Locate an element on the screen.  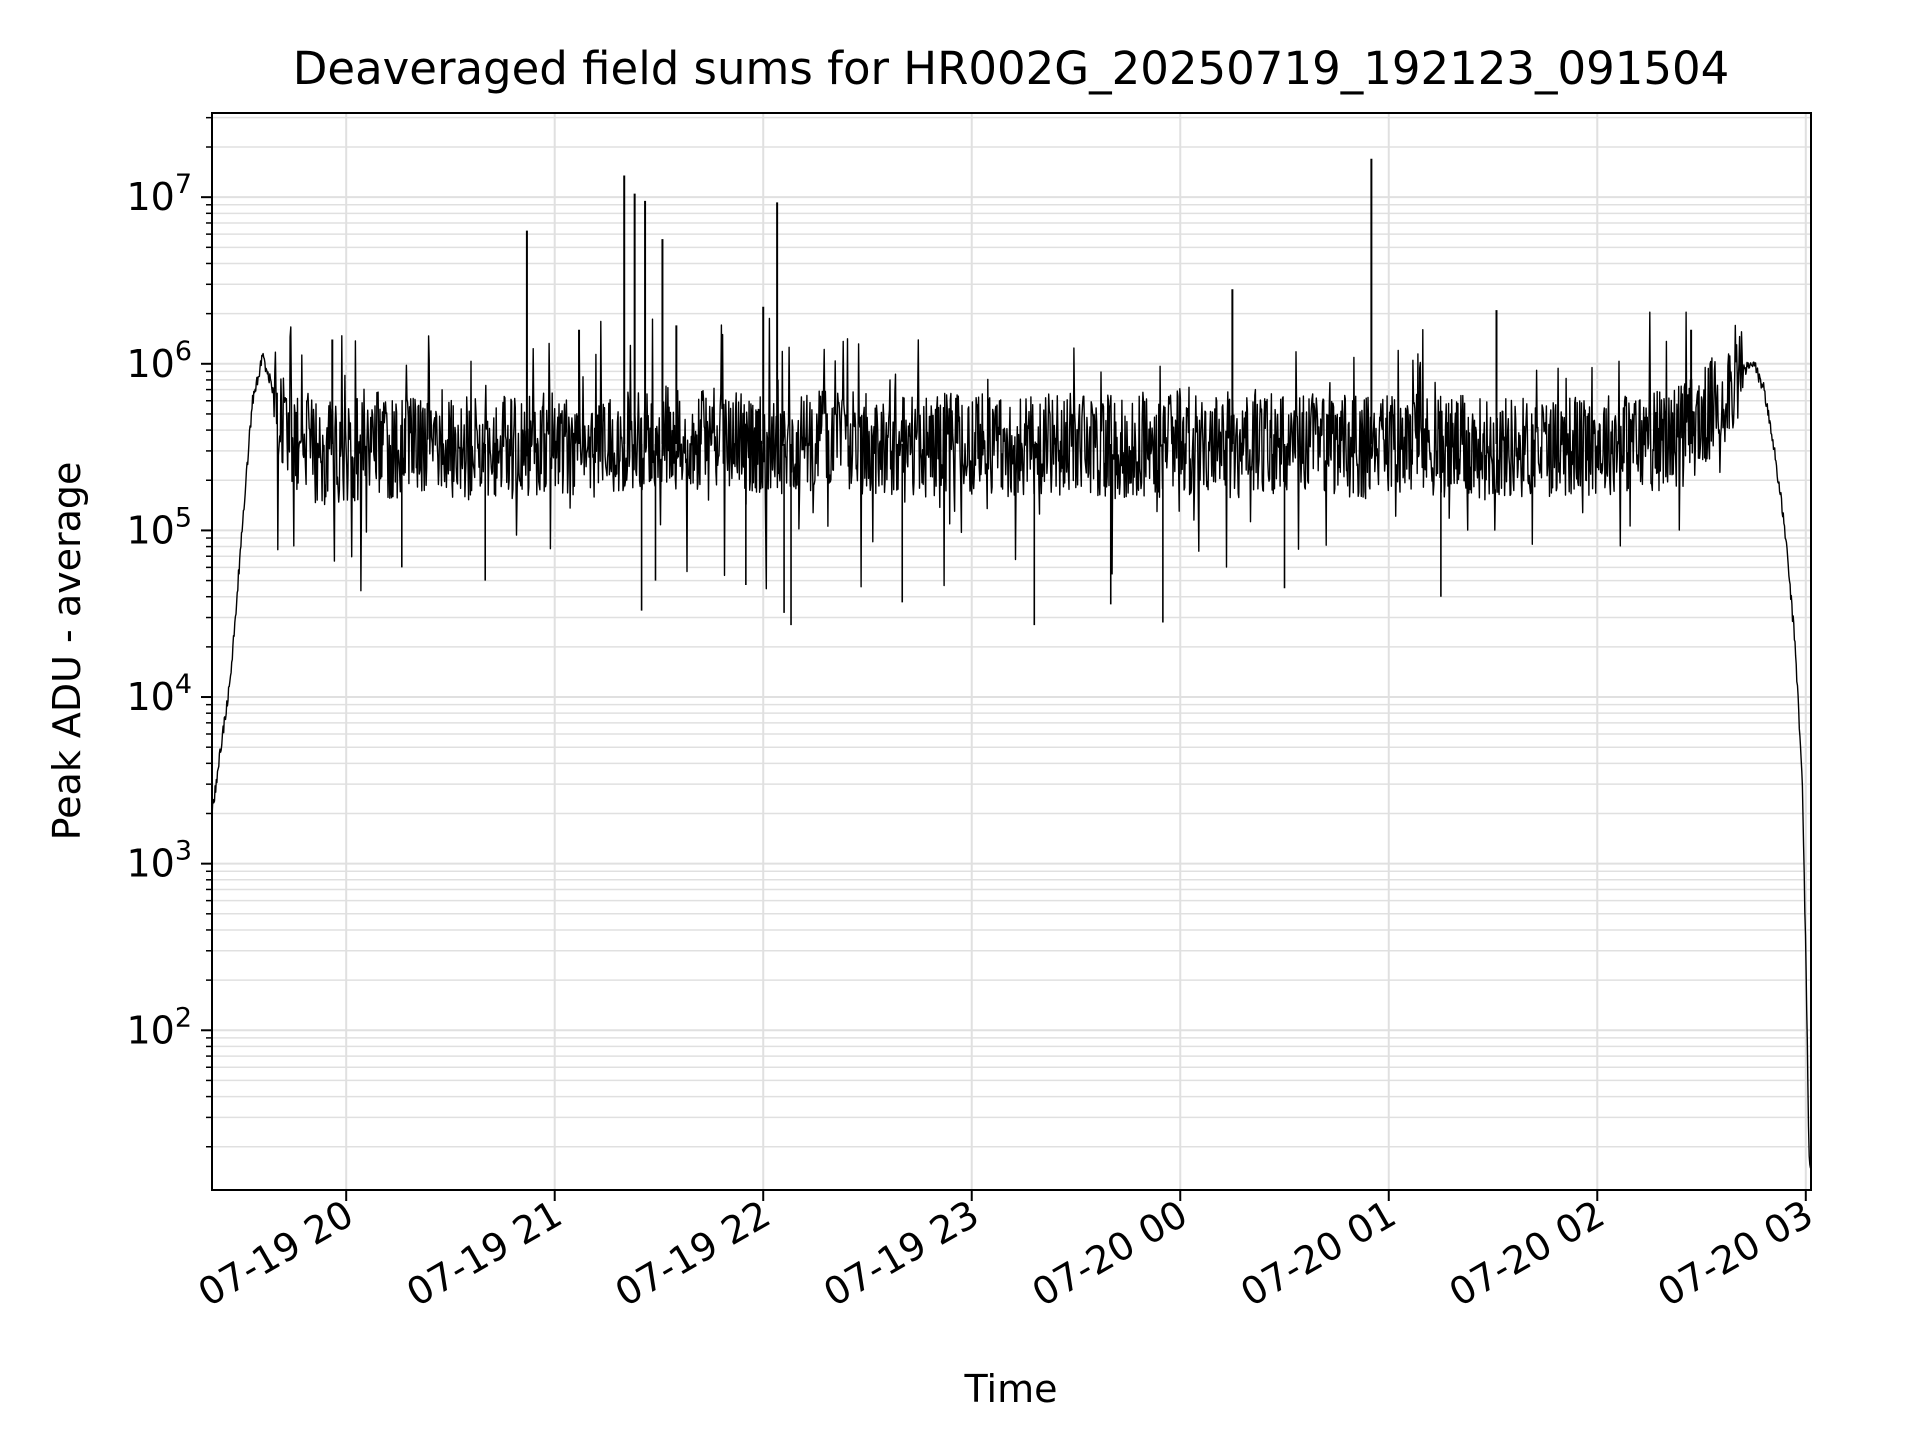
y-axis-label: Peak ADU - average is located at coordinates (67, 651).